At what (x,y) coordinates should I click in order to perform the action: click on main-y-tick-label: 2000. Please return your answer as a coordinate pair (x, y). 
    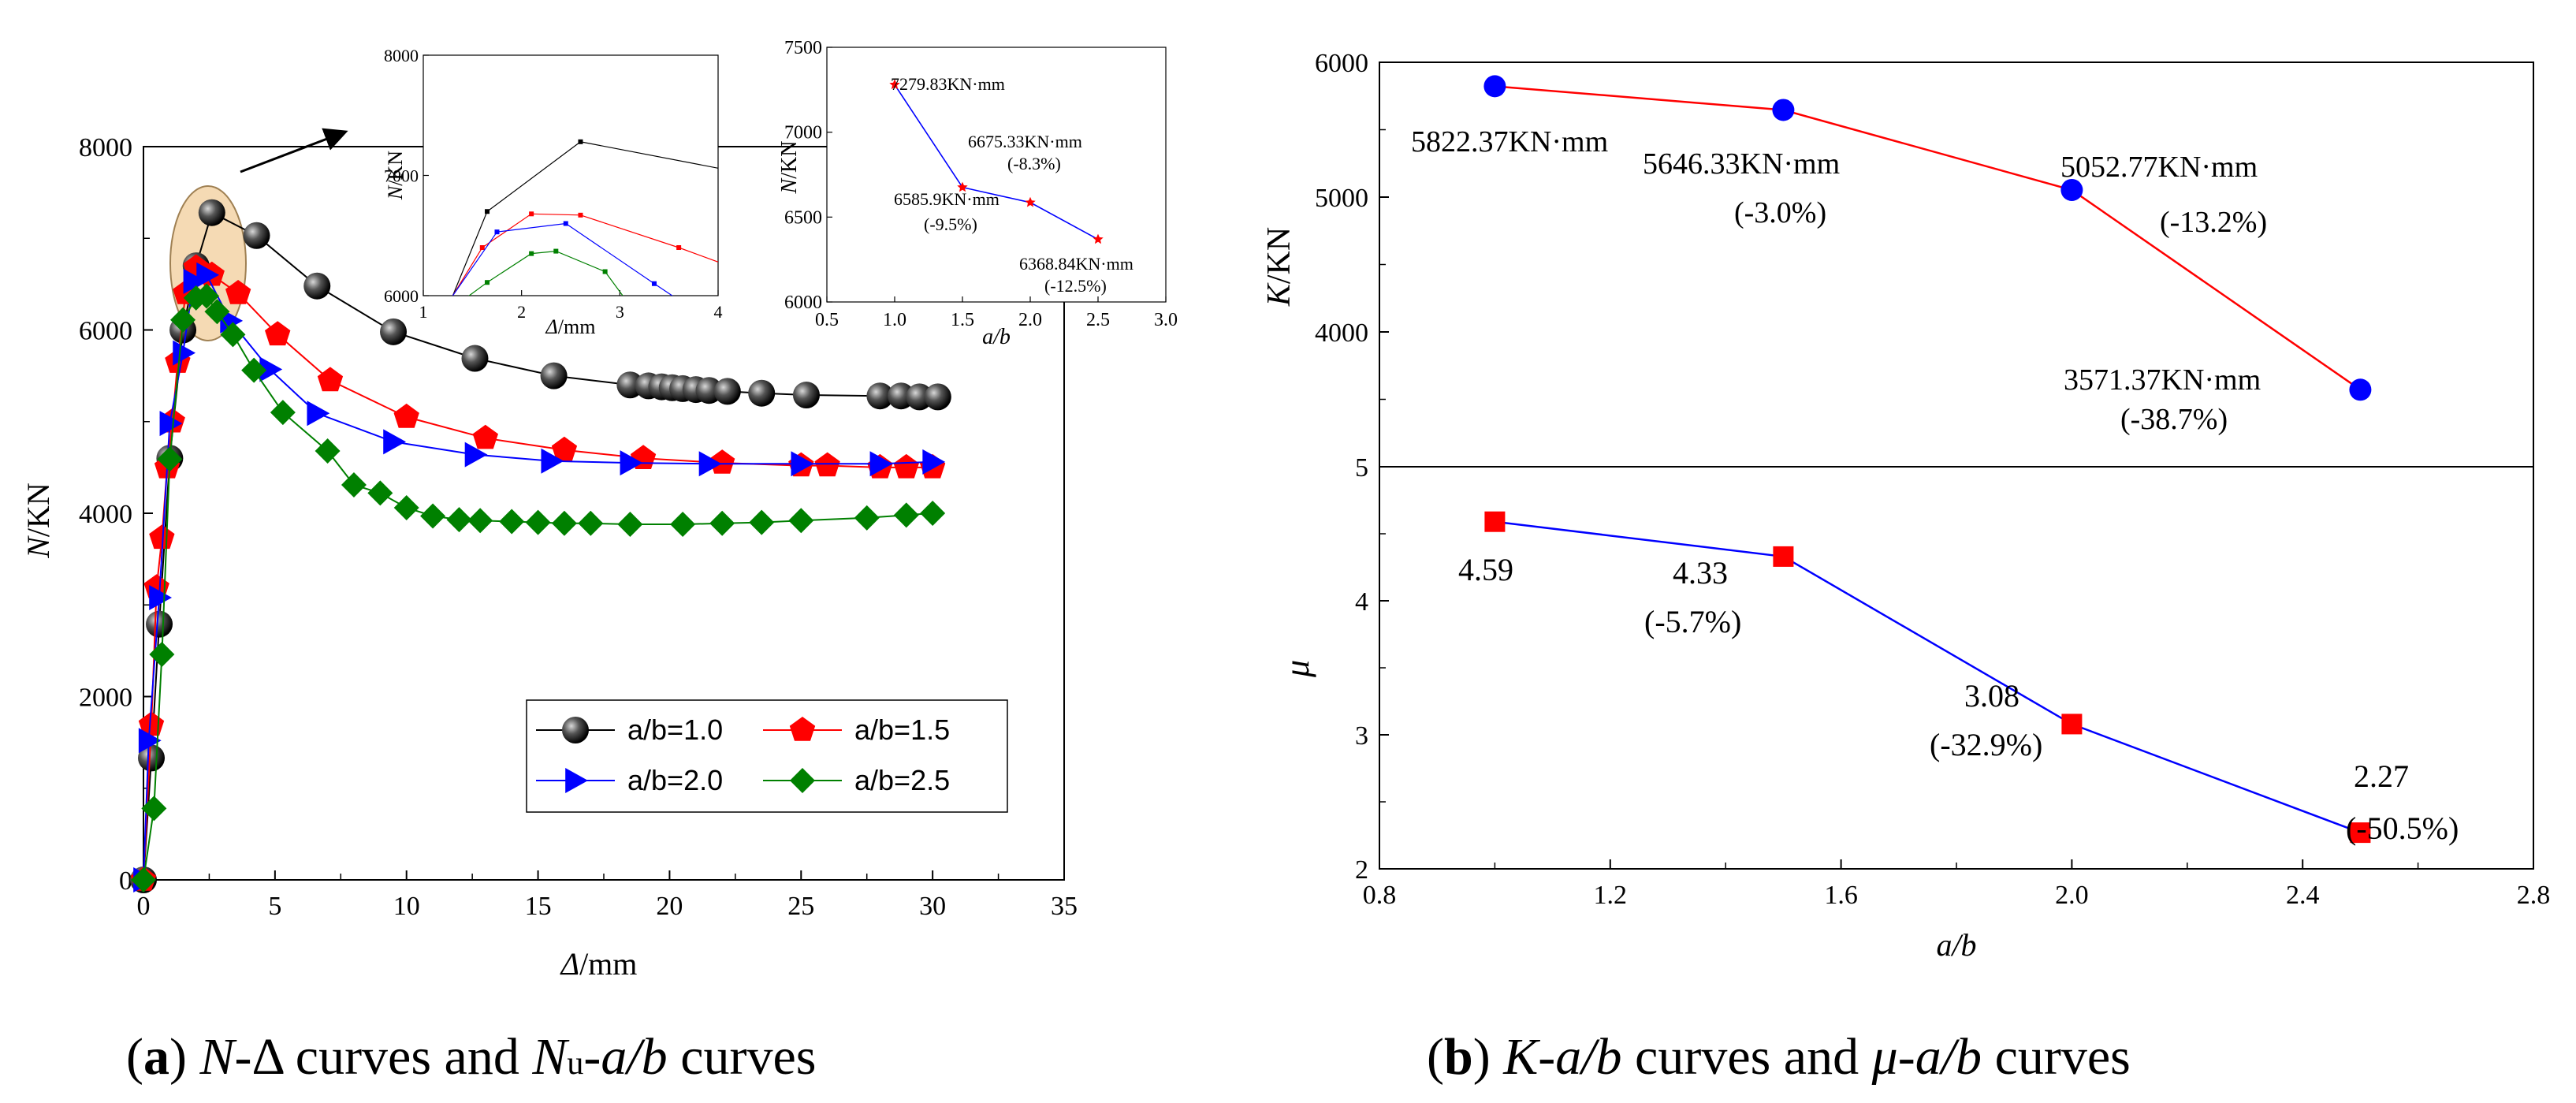
    Looking at the image, I should click on (105, 698).